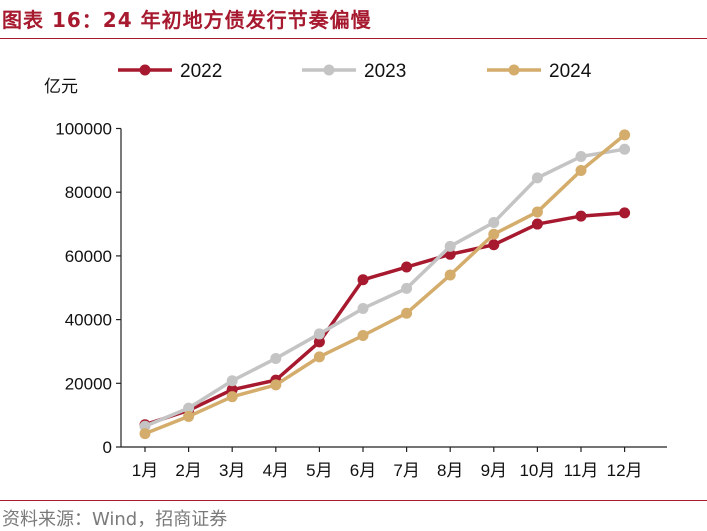 This screenshot has width=707, height=531. I want to click on y-tick-label: 0, so click(107, 447).